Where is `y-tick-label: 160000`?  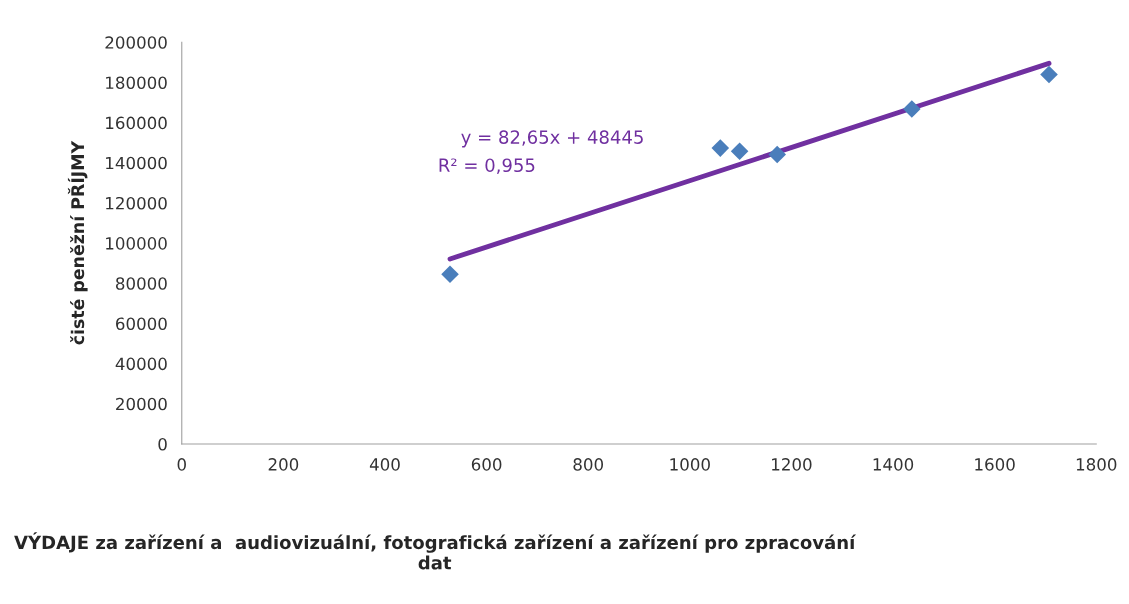 y-tick-label: 160000 is located at coordinates (136, 123).